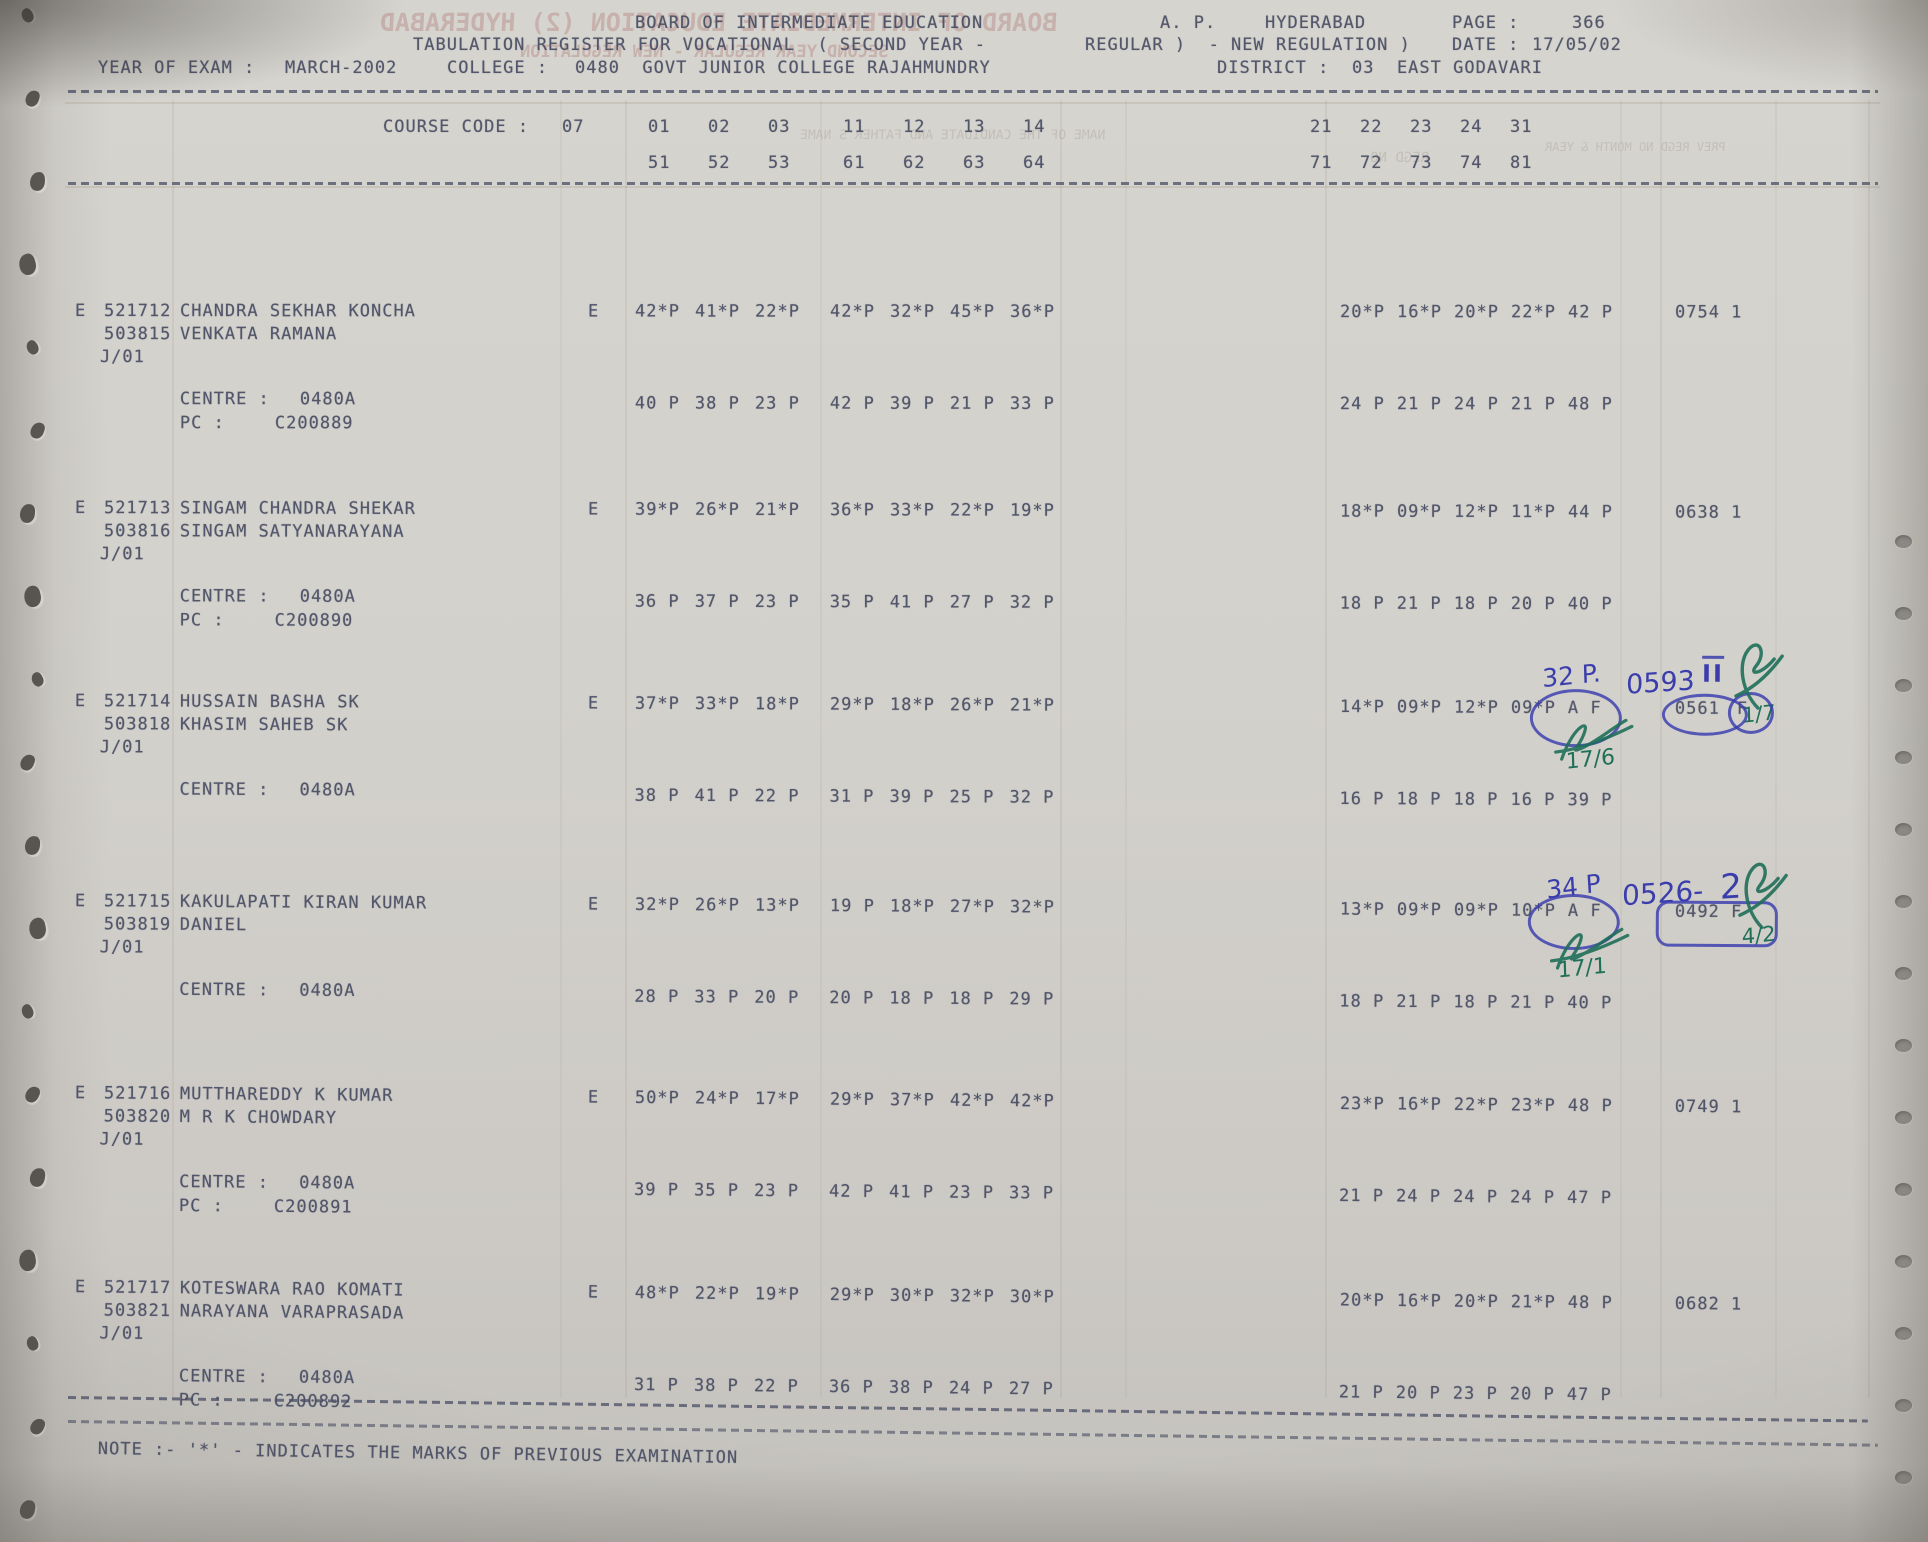 This screenshot has width=1928, height=1542. What do you see at coordinates (297, 508) in the screenshot?
I see `candidate-name: SINGAM CHANDRA SHEKAR` at bounding box center [297, 508].